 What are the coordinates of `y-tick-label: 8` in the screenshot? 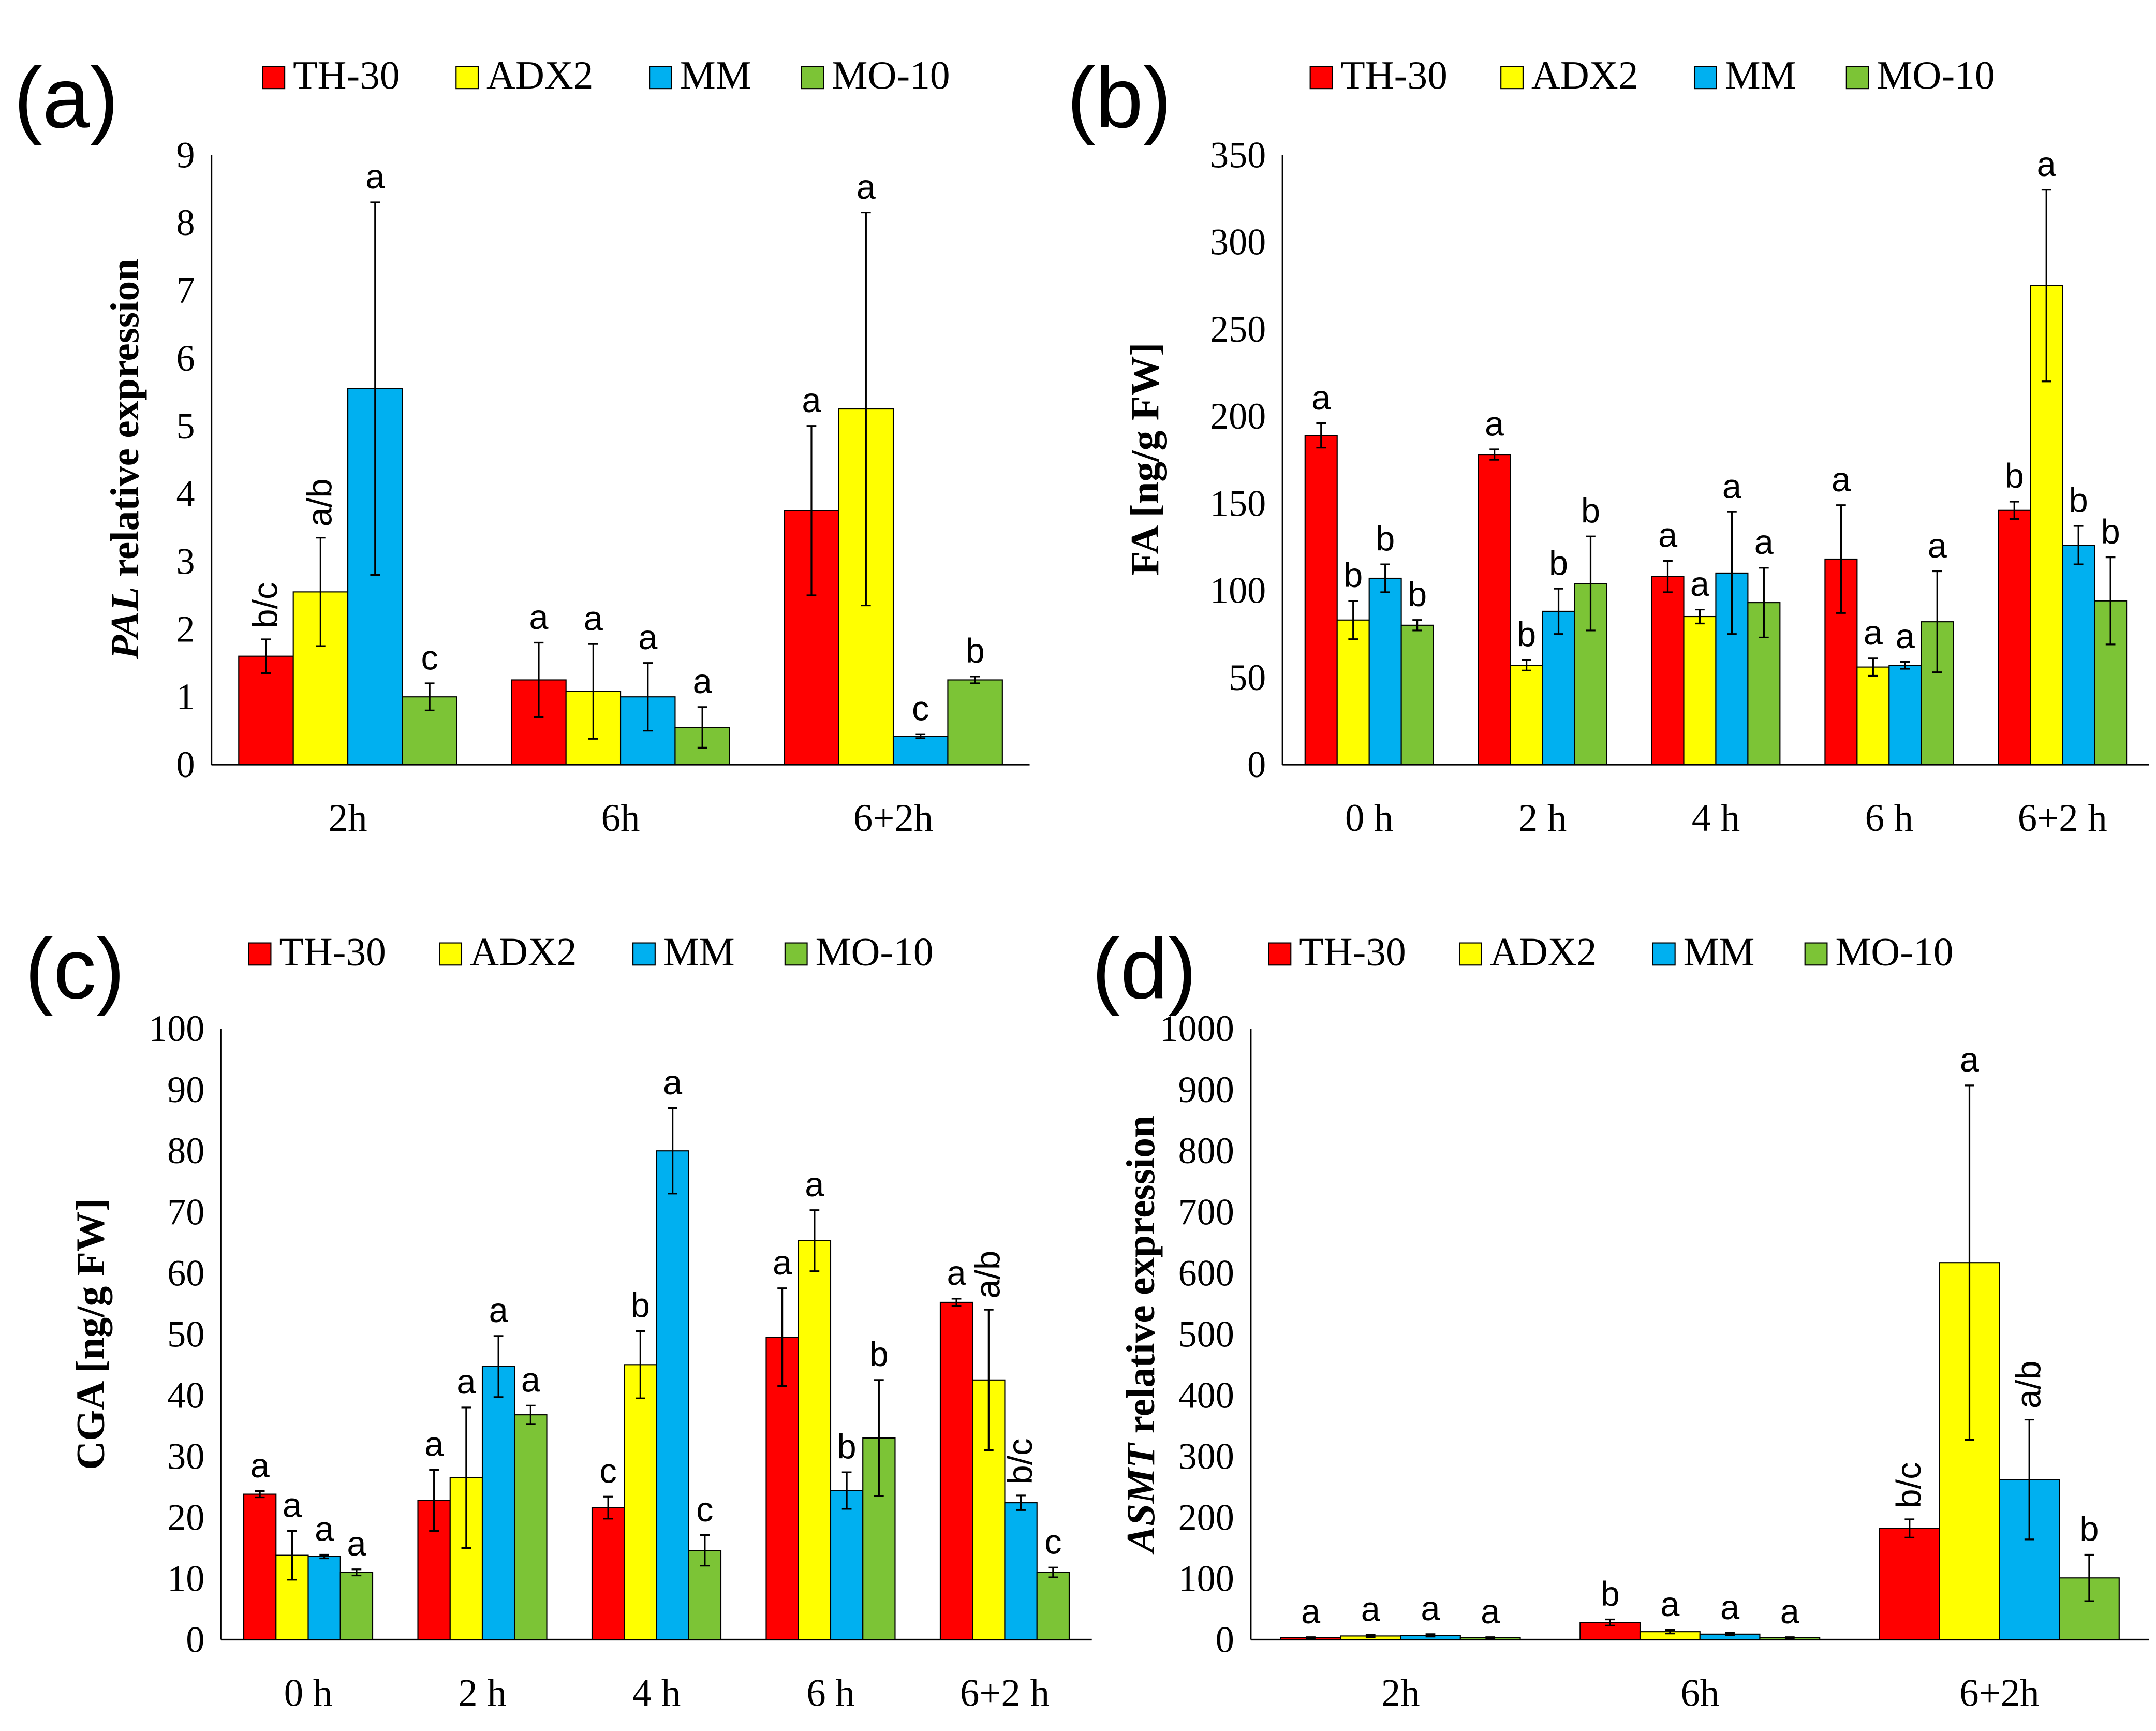 It's located at (185, 222).